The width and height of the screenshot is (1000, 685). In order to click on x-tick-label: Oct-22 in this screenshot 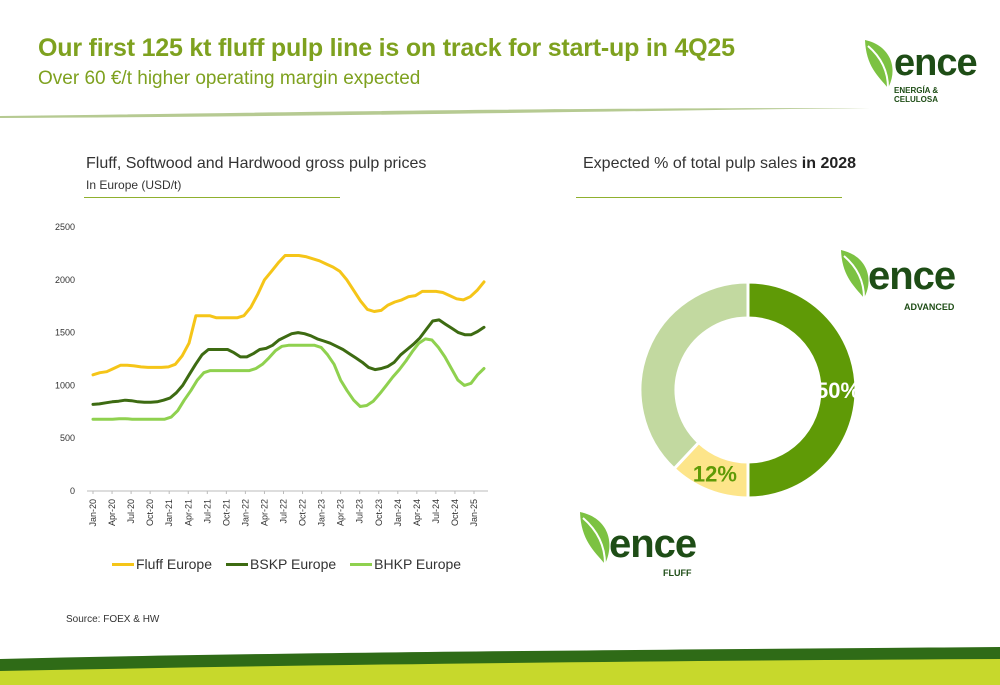, I will do `click(303, 512)`.